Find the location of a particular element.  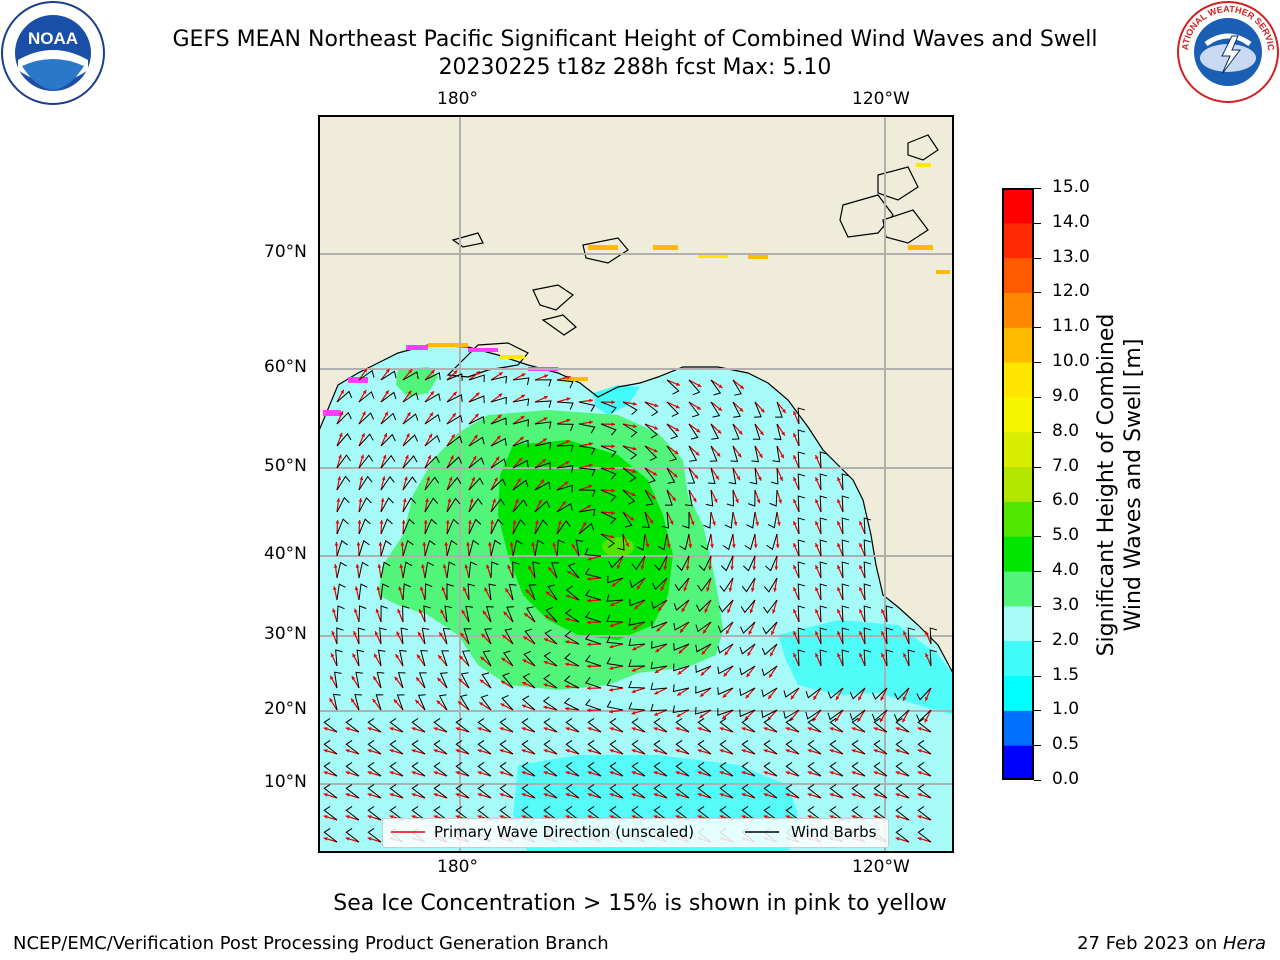

wave-zone-max is located at coordinates (618, 547).